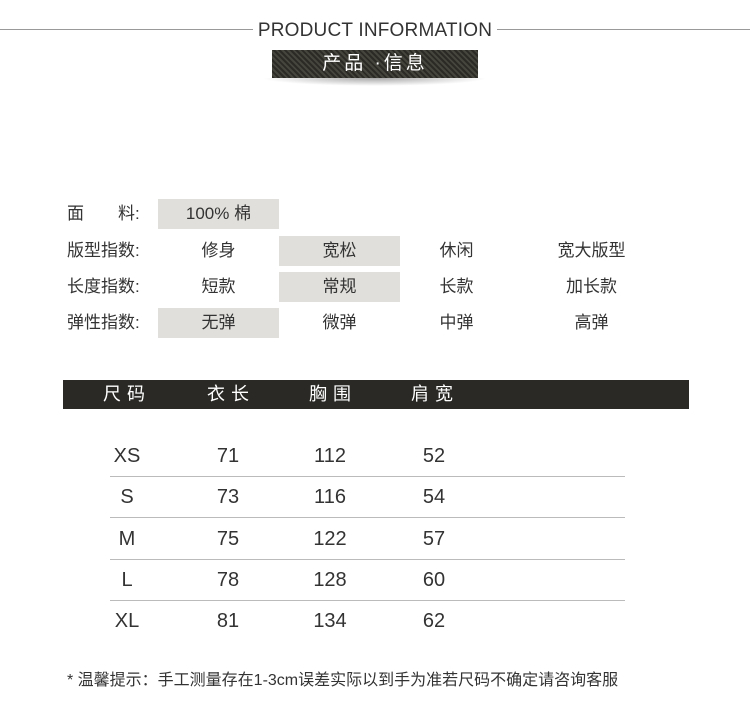 This screenshot has width=750, height=706. What do you see at coordinates (127, 497) in the screenshot?
I see `table-cell: S` at bounding box center [127, 497].